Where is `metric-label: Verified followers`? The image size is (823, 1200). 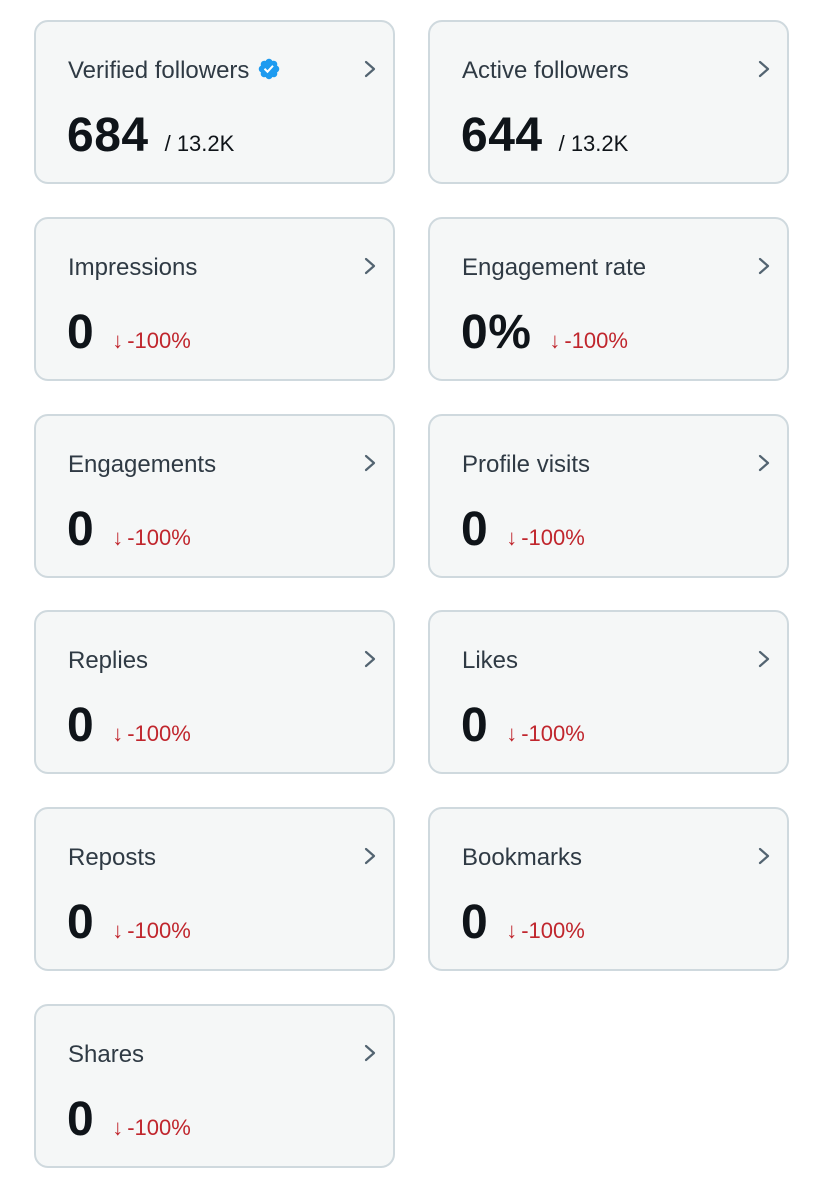
metric-label: Verified followers is located at coordinates (159, 70).